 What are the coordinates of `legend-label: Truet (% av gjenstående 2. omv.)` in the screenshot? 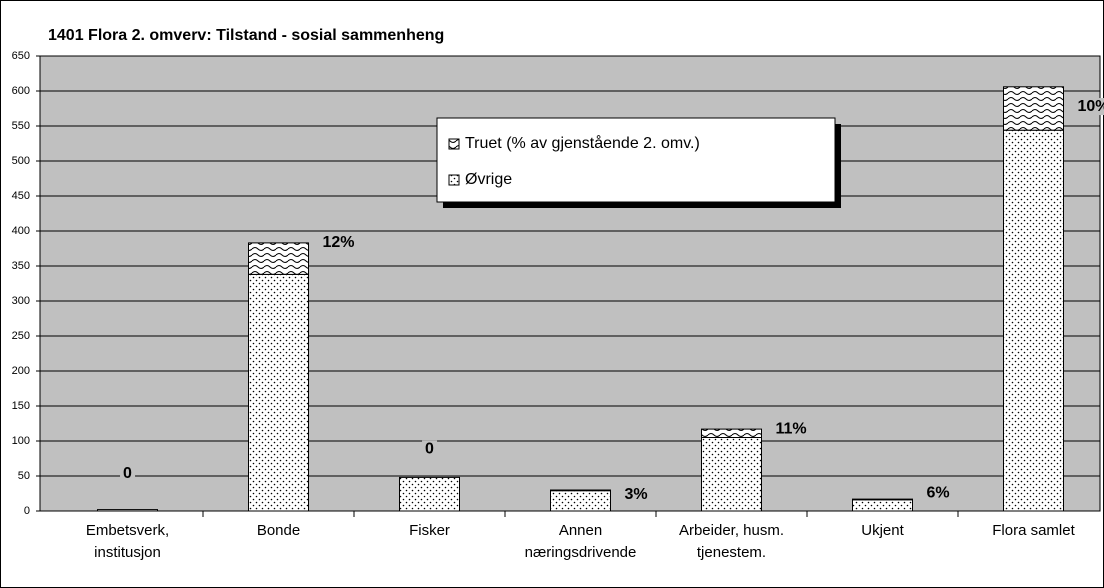 It's located at (582, 143).